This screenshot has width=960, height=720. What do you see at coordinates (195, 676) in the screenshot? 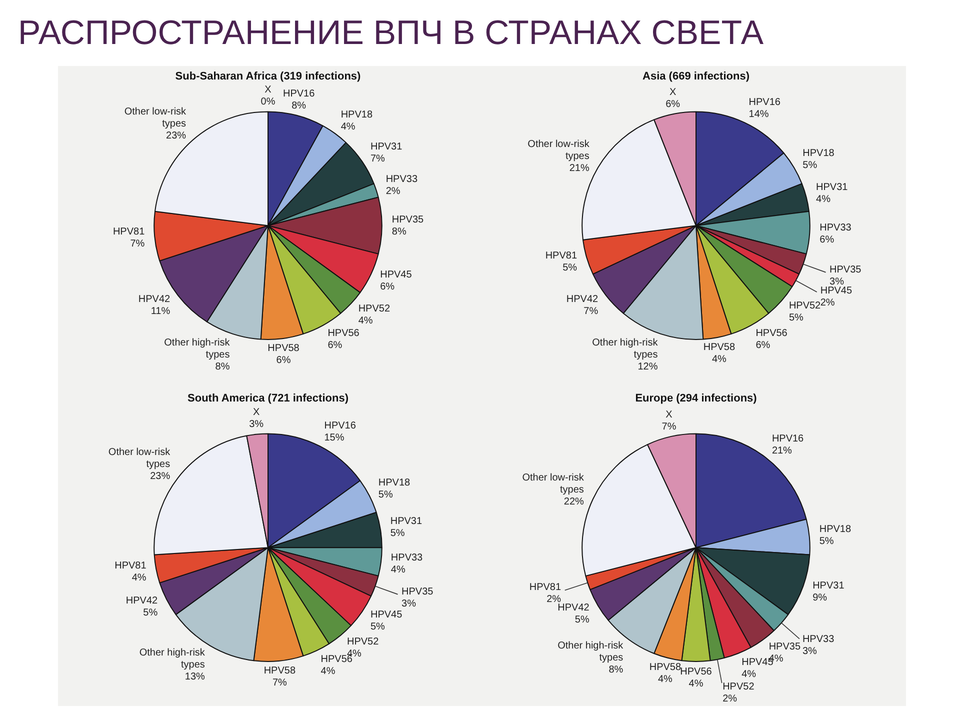
I see `data-label: 13%` at bounding box center [195, 676].